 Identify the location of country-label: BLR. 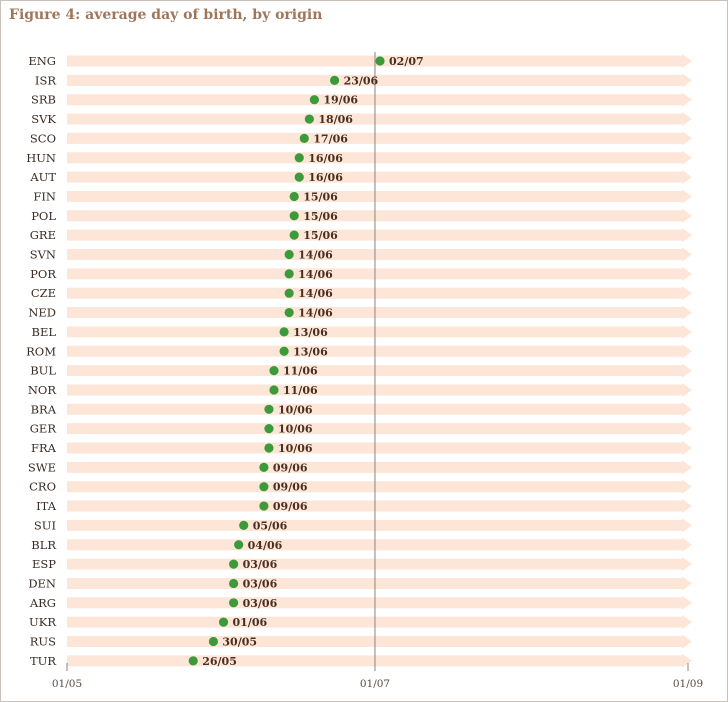
(43, 545).